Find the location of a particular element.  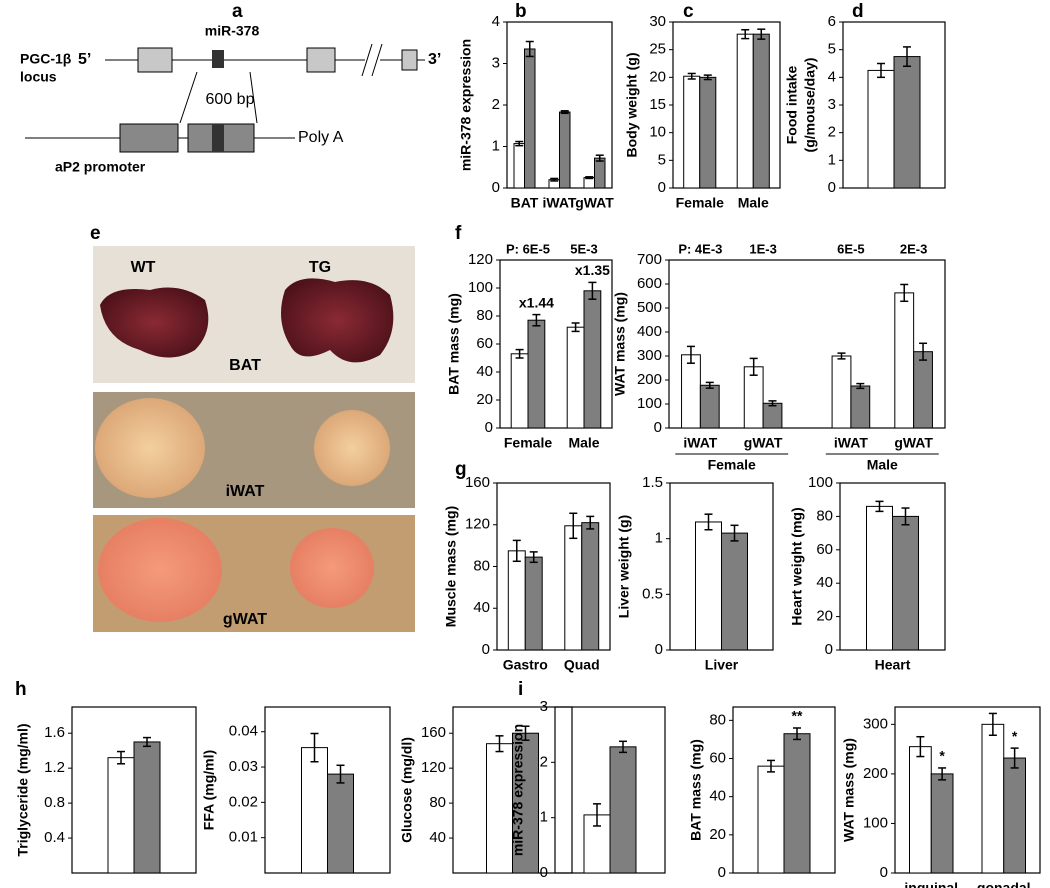

x-tick-label: gonadal is located at coordinates (1004, 884).